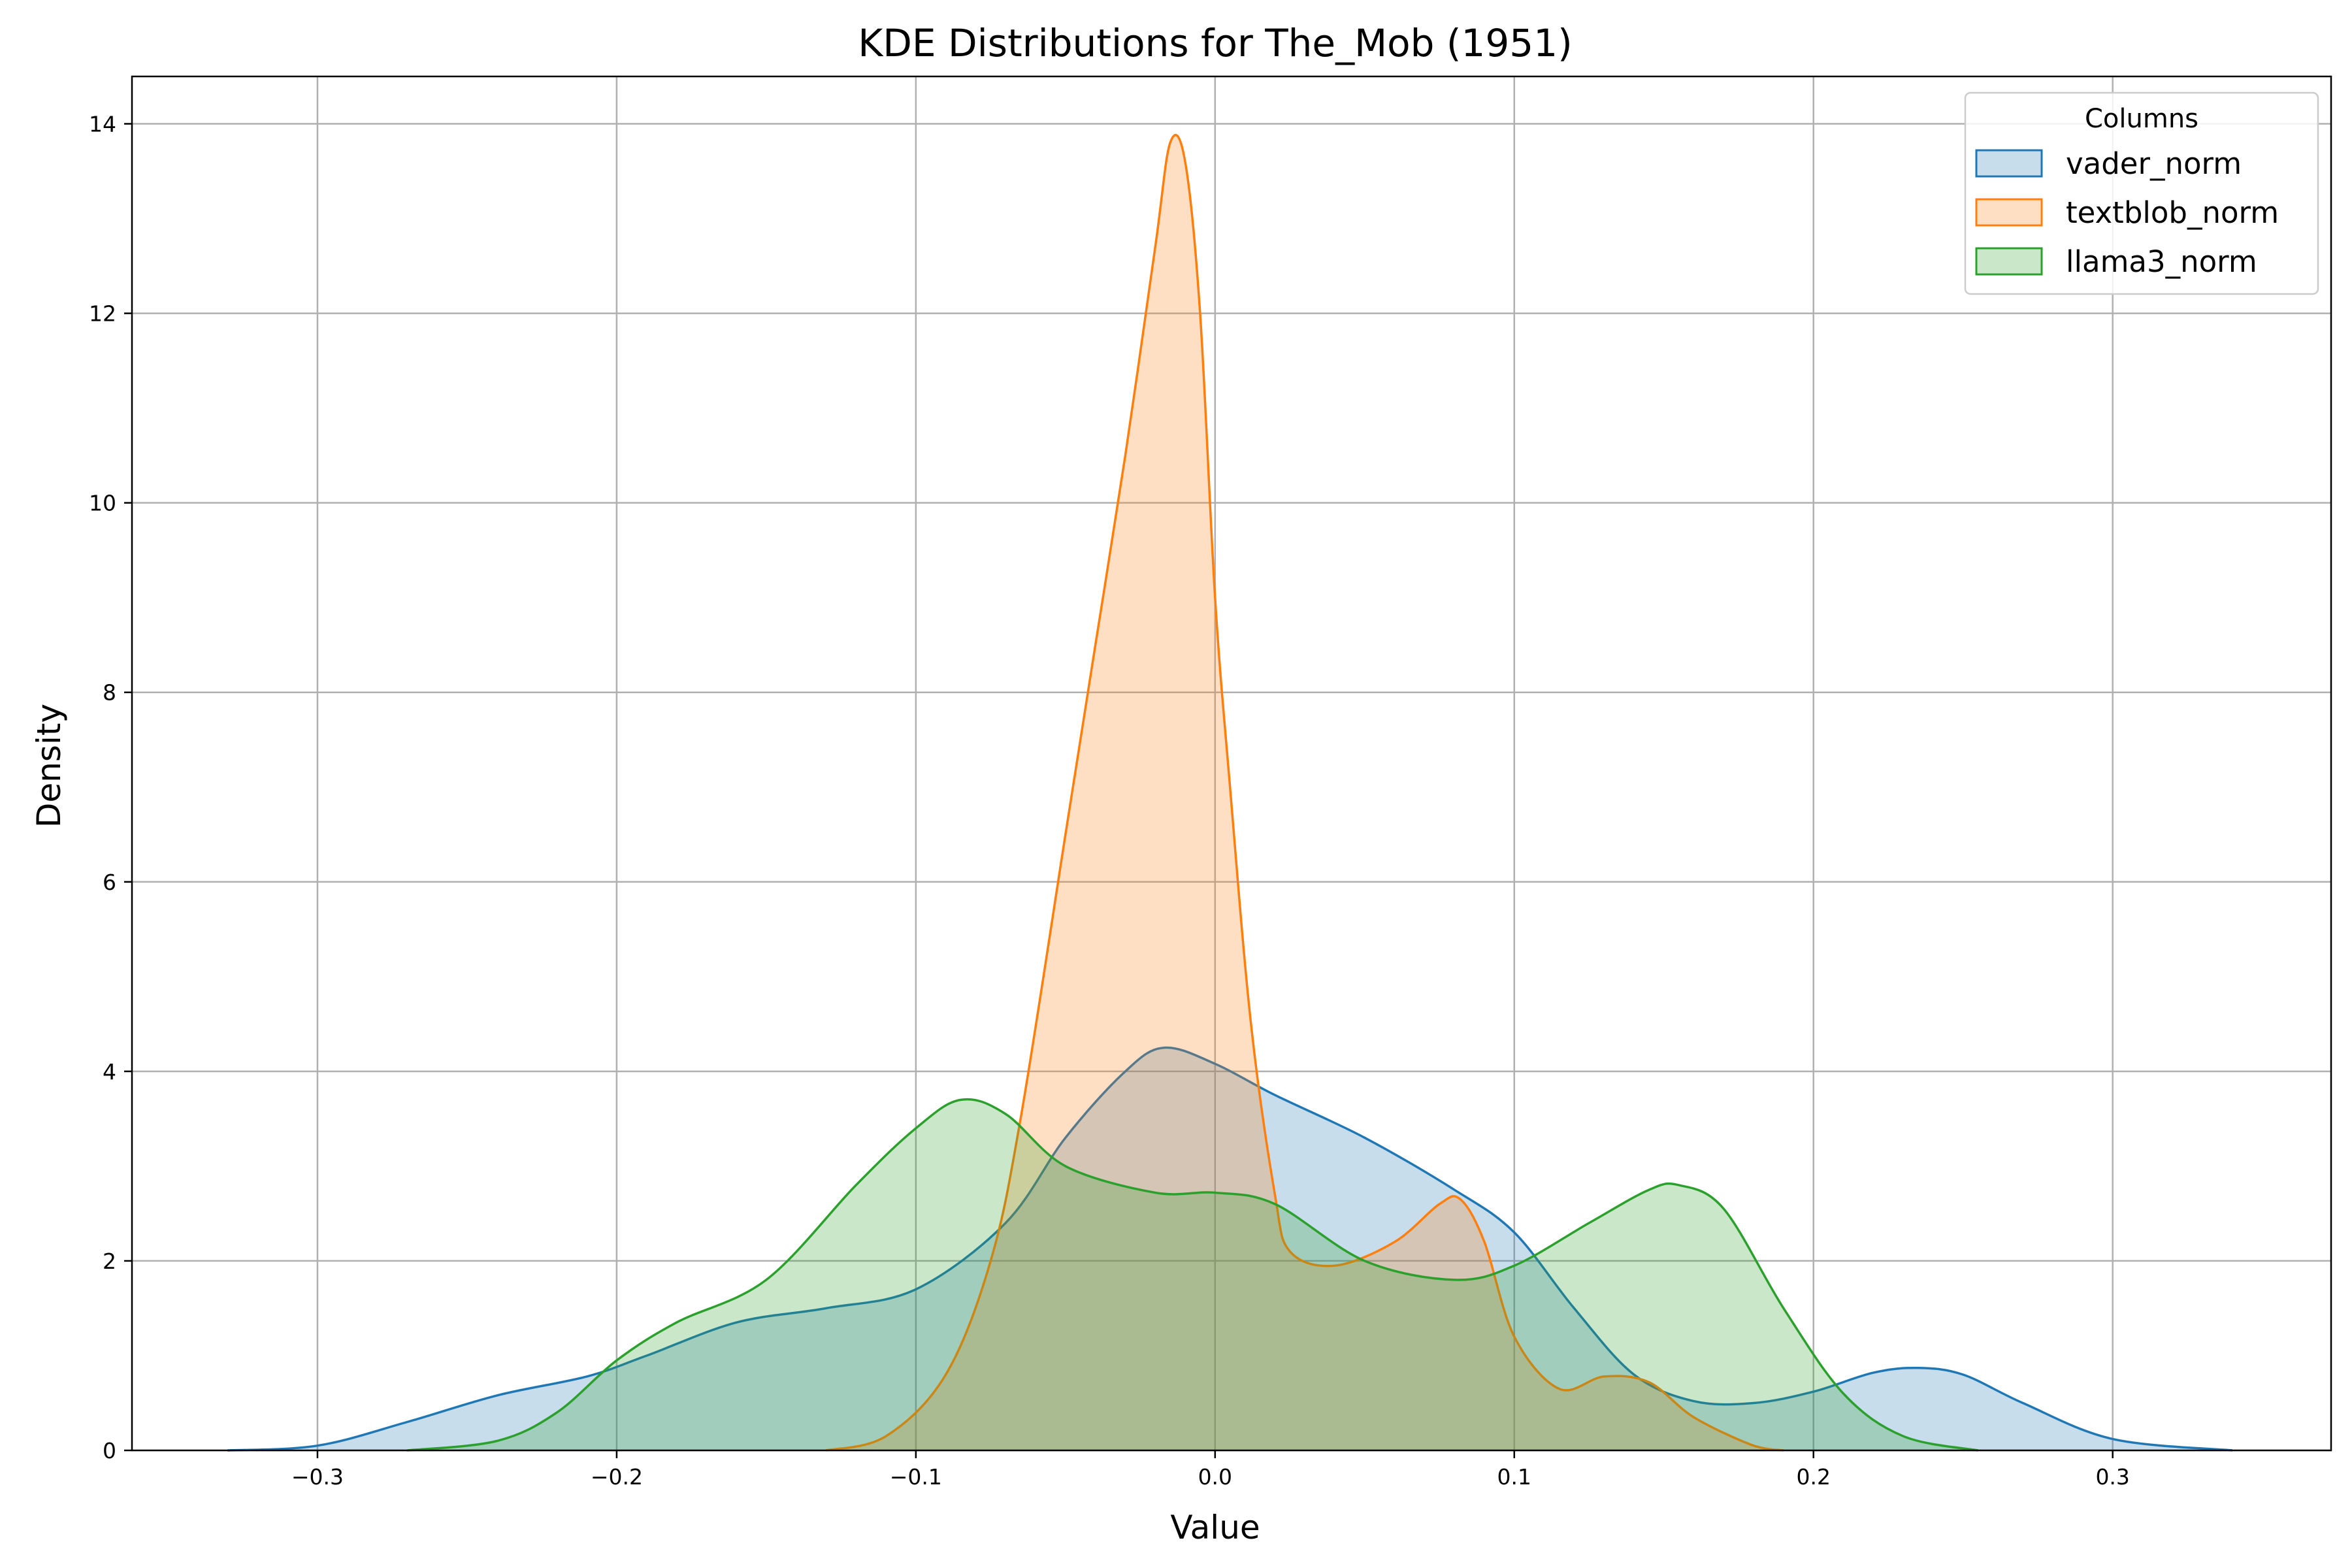 The width and height of the screenshot is (2352, 1568). I want to click on legend-swatch-llama3-norm, so click(2009, 261).